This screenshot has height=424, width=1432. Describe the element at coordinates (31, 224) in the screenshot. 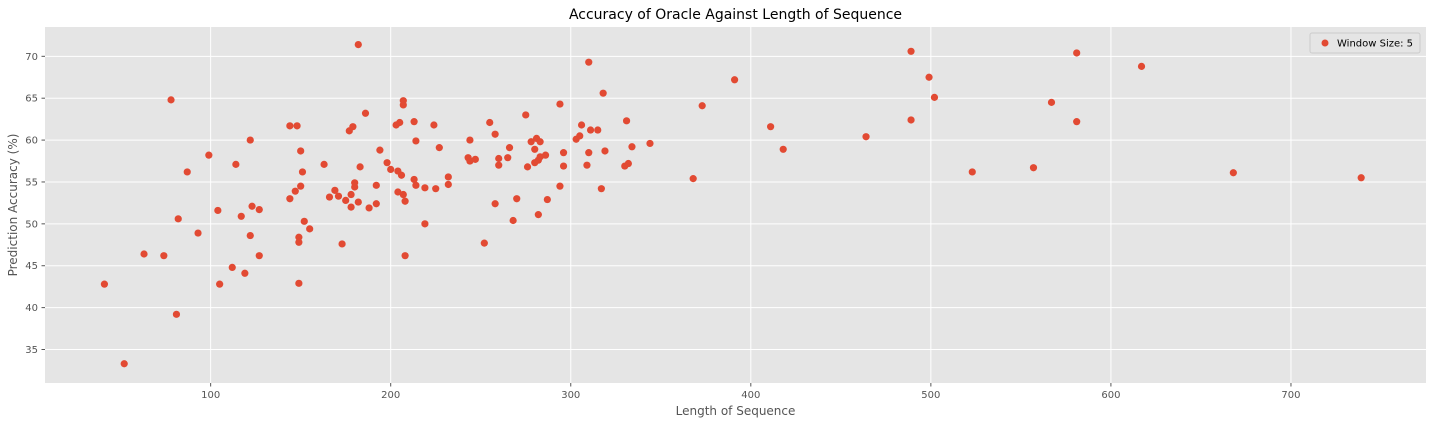

I see `y-tick-label: 50` at that location.